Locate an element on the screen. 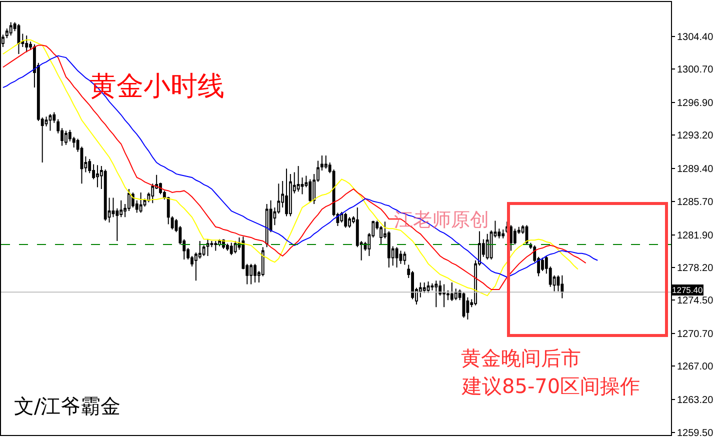 Image resolution: width=715 pixels, height=439 pixels. annotation: 建议85-70区间操作 is located at coordinates (550, 386).